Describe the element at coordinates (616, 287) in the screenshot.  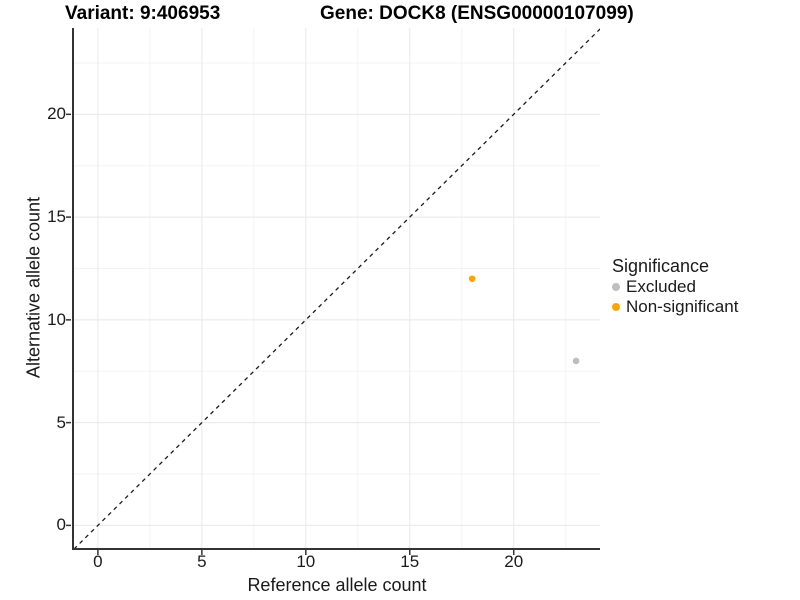
I see `excluded-point-icon` at that location.